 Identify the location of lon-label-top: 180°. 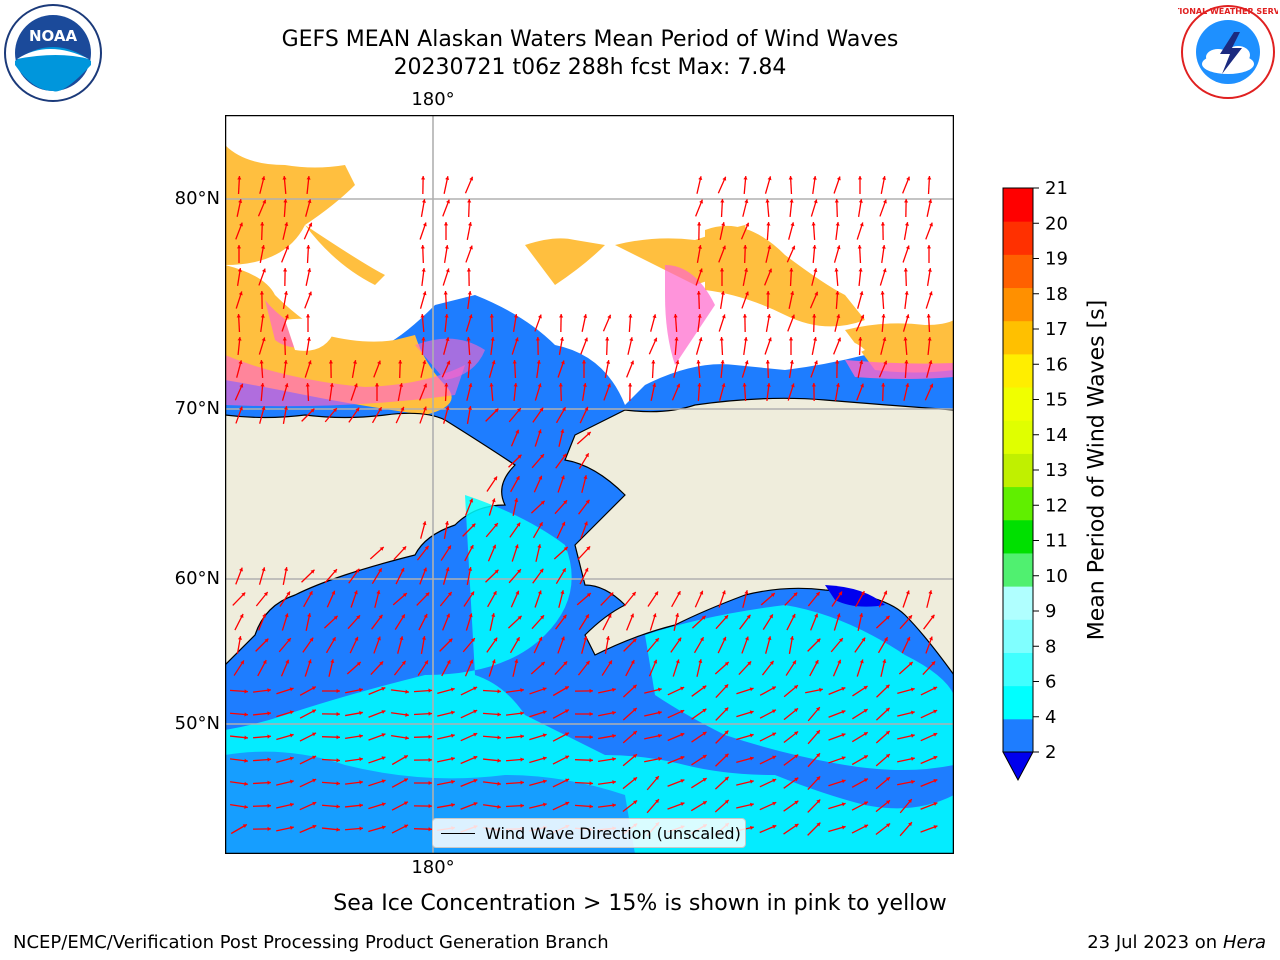
(433, 99).